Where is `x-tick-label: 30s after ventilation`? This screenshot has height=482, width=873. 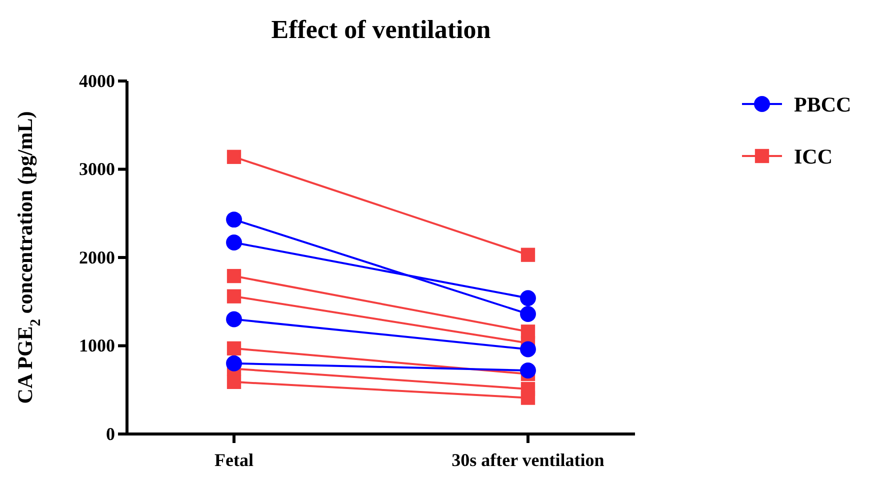 x-tick-label: 30s after ventilation is located at coordinates (528, 460).